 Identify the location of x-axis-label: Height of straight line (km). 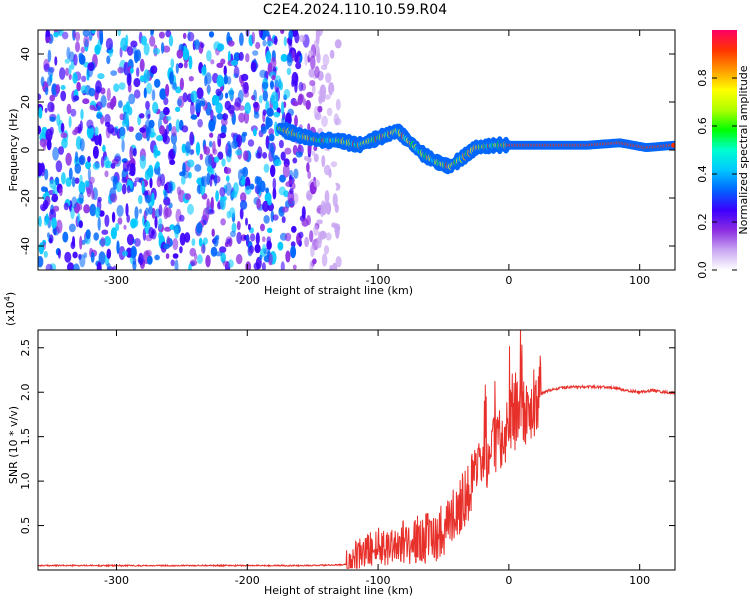
(338, 290).